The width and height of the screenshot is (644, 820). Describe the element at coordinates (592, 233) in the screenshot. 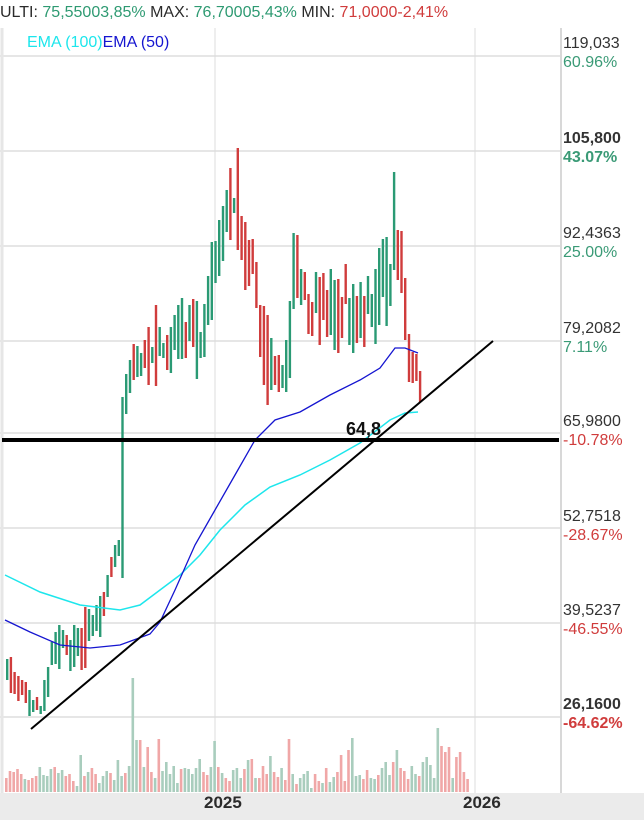

I see `y-tick-price: 92,4363` at that location.